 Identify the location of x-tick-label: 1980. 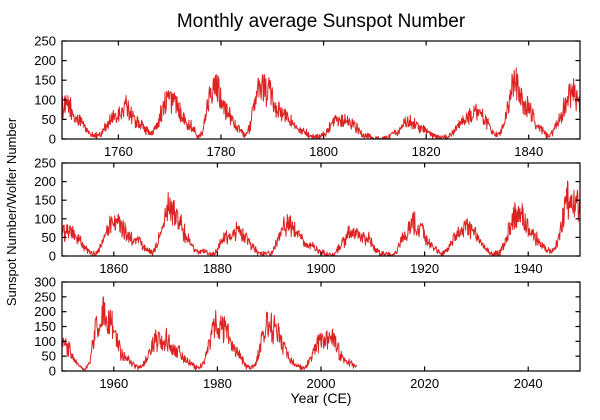
(217, 383).